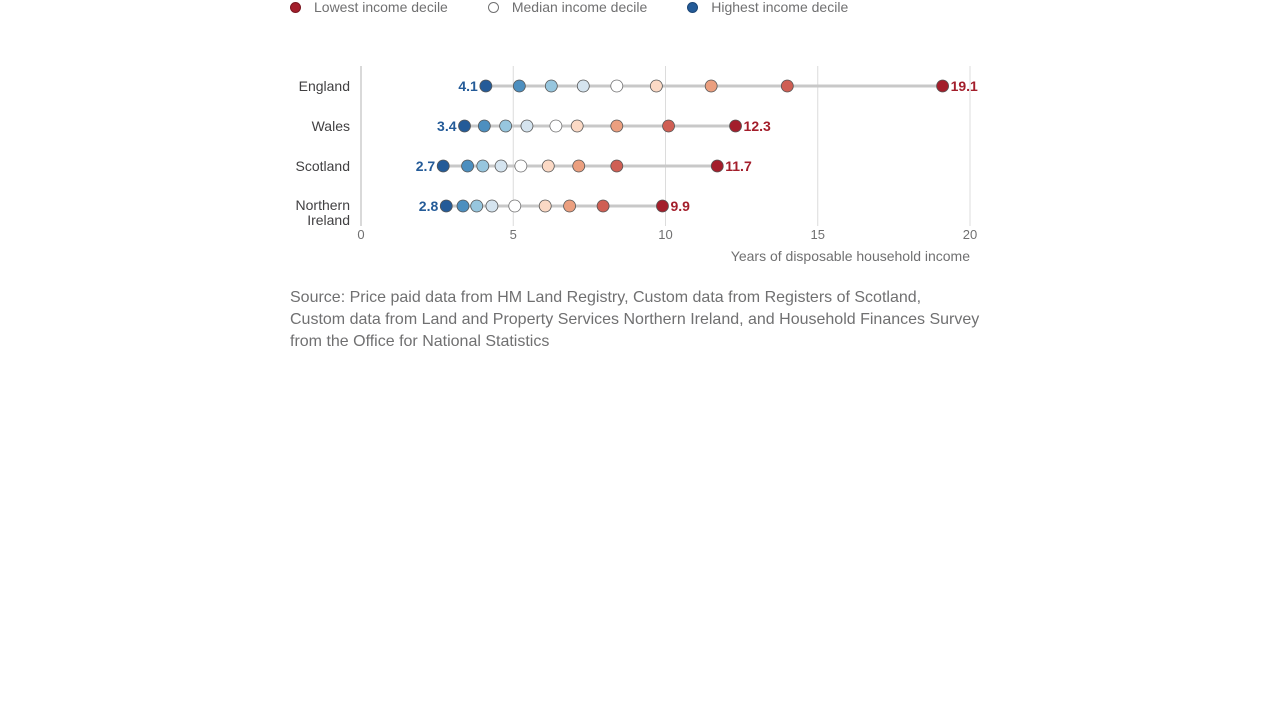 The width and height of the screenshot is (1280, 720). I want to click on legend-marker-highest, so click(693, 7).